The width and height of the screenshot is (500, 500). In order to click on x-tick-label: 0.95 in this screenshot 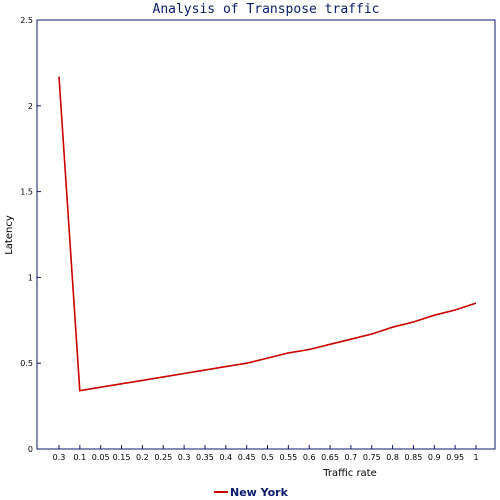, I will do `click(455, 457)`.